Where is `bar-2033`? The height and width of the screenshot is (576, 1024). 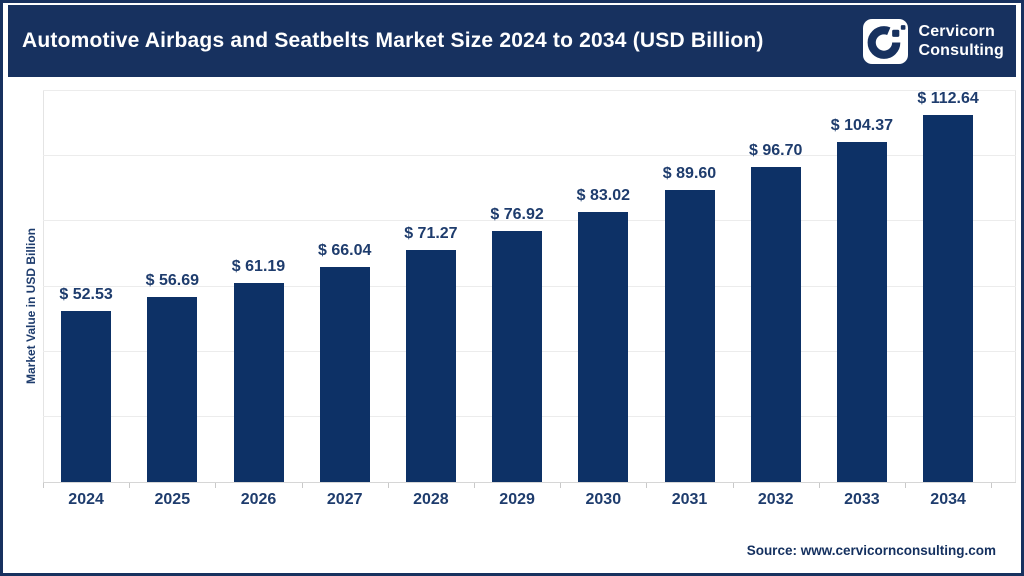 bar-2033 is located at coordinates (861, 311).